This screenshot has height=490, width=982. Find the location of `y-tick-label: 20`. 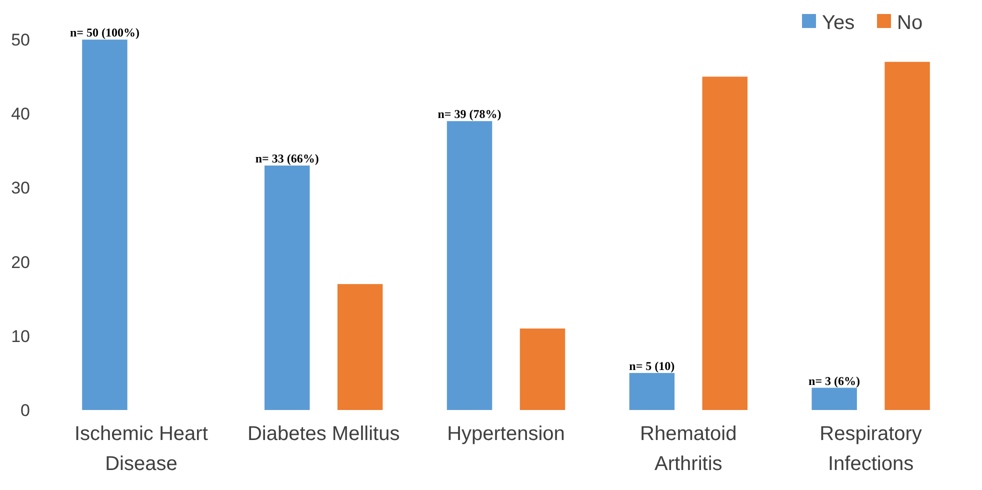

y-tick-label: 20 is located at coordinates (20, 262).